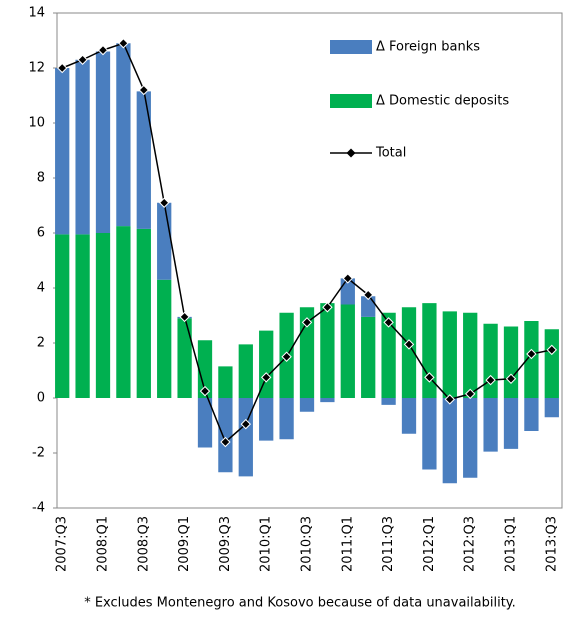  What do you see at coordinates (388, 544) in the screenshot?
I see `x-tick-label: 2011:Q3` at bounding box center [388, 544].